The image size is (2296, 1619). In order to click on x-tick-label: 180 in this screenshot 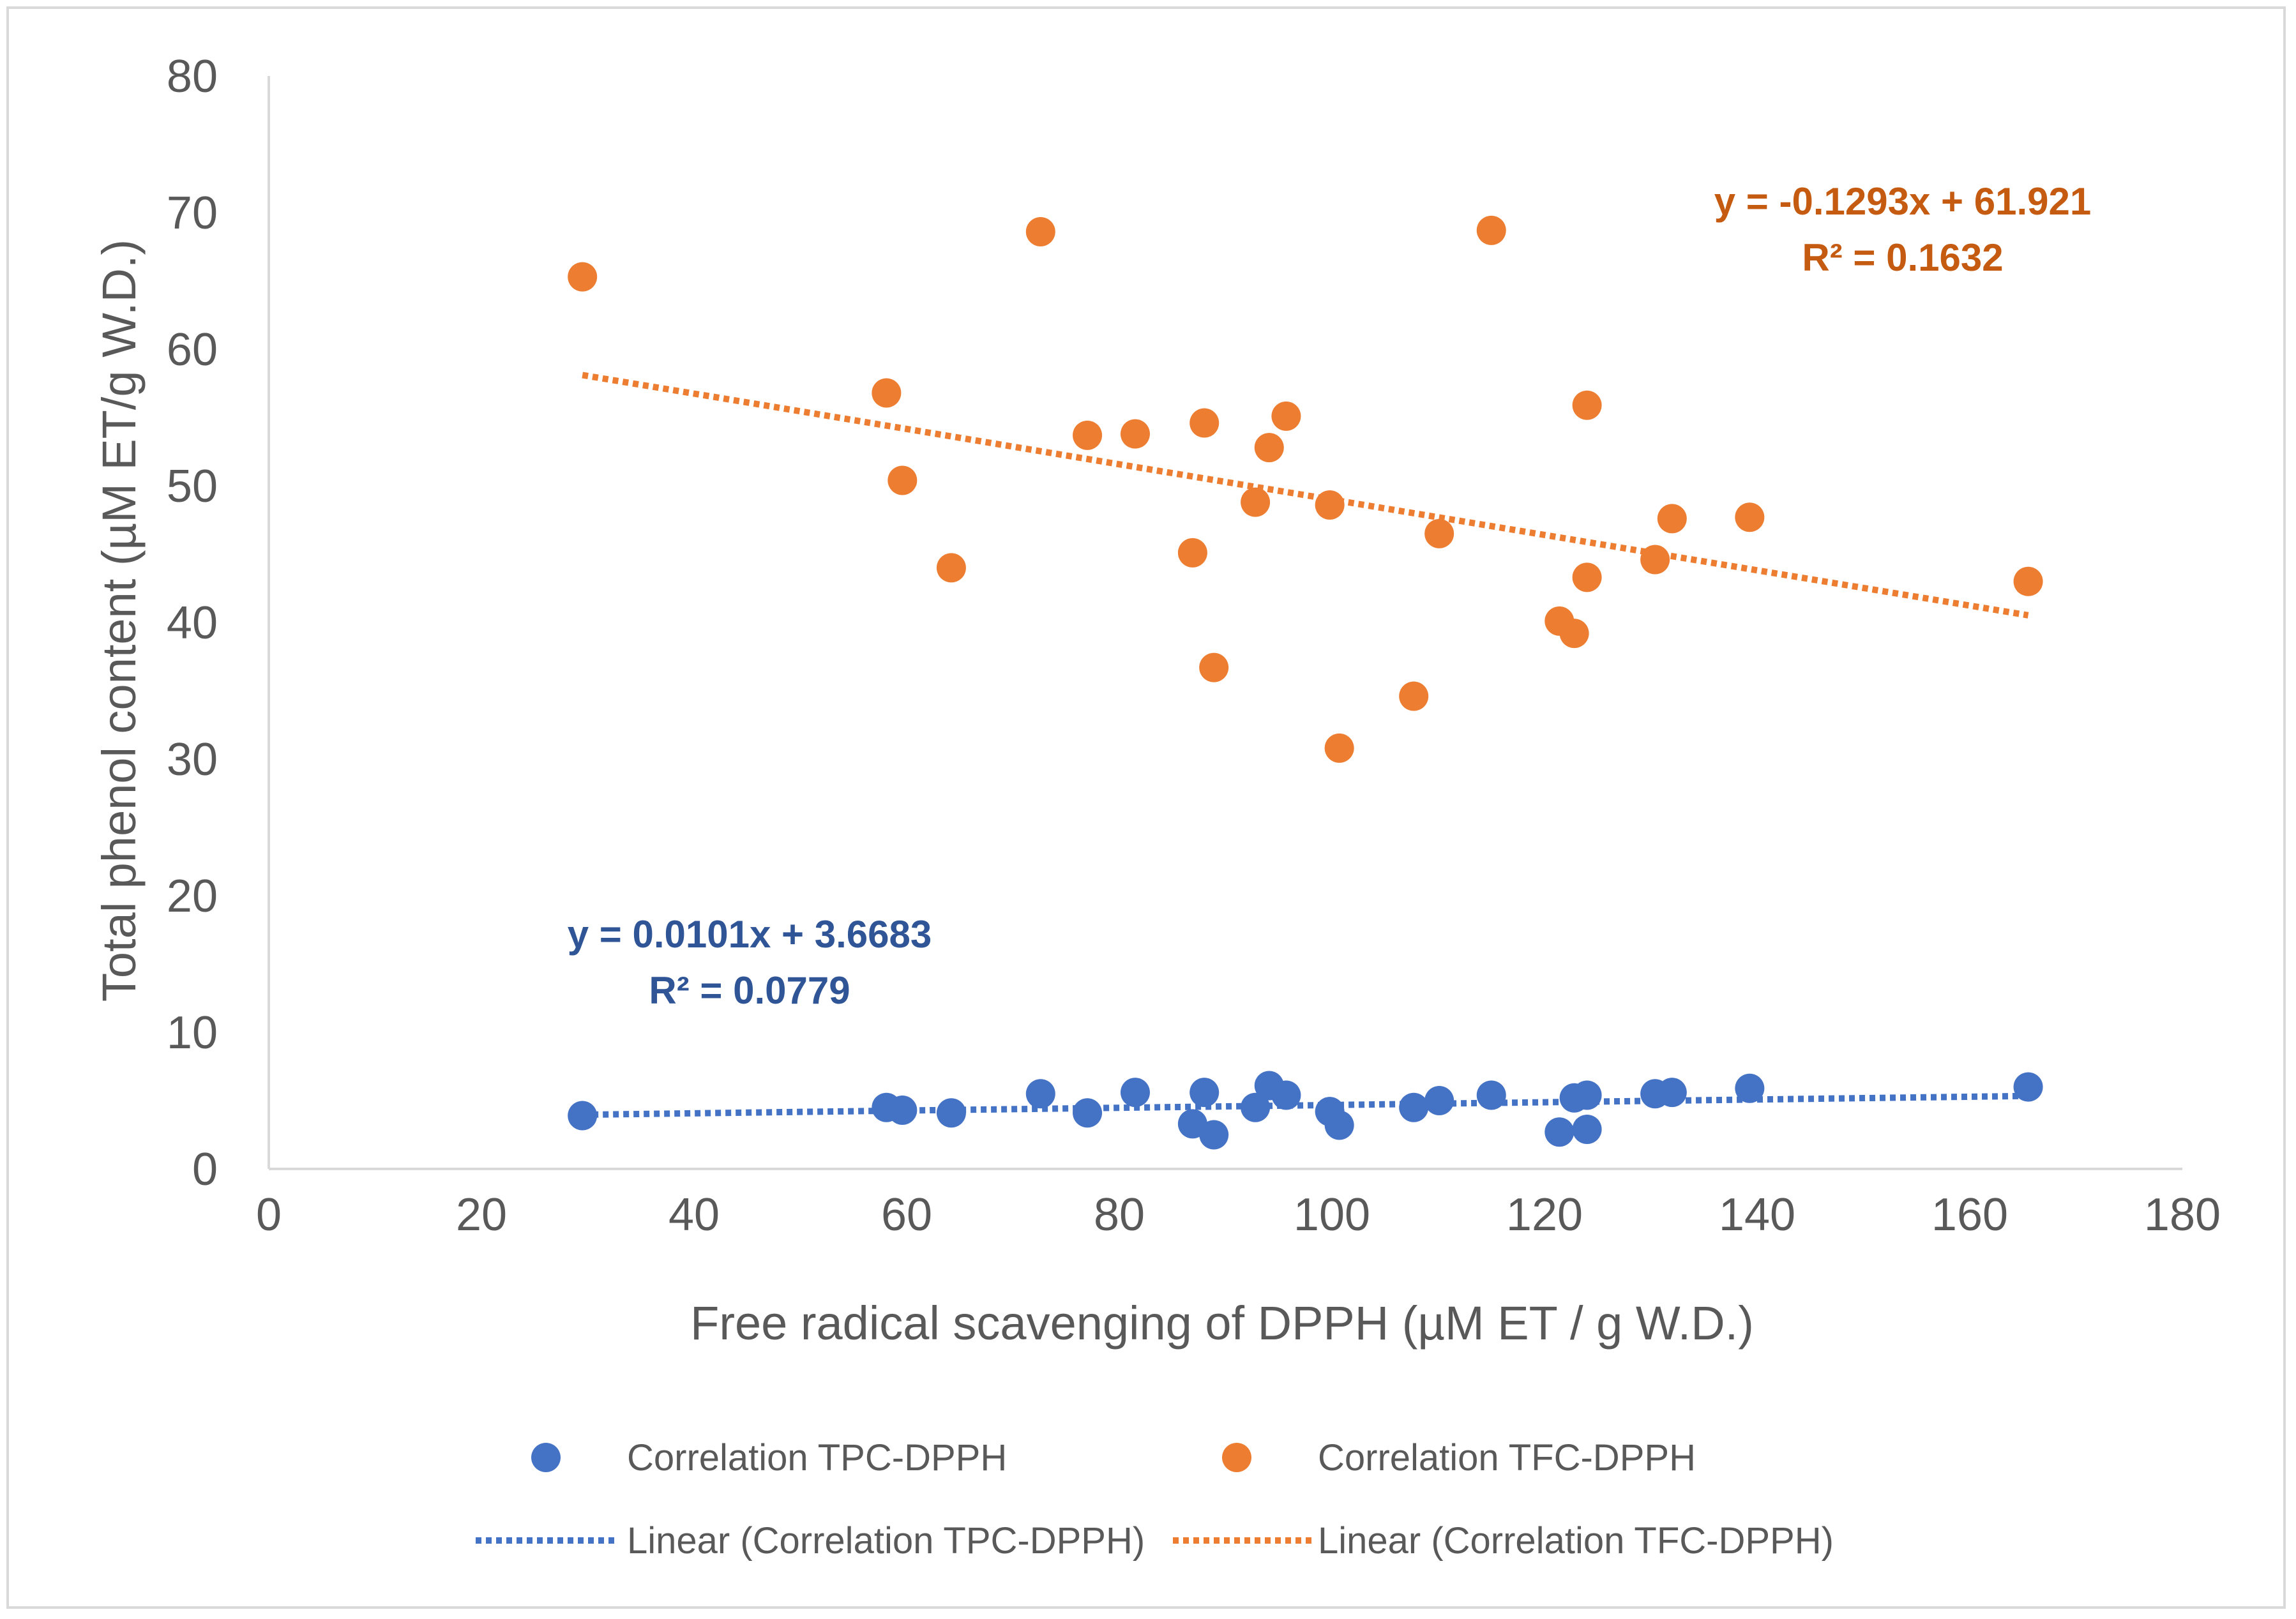, I will do `click(2182, 1214)`.